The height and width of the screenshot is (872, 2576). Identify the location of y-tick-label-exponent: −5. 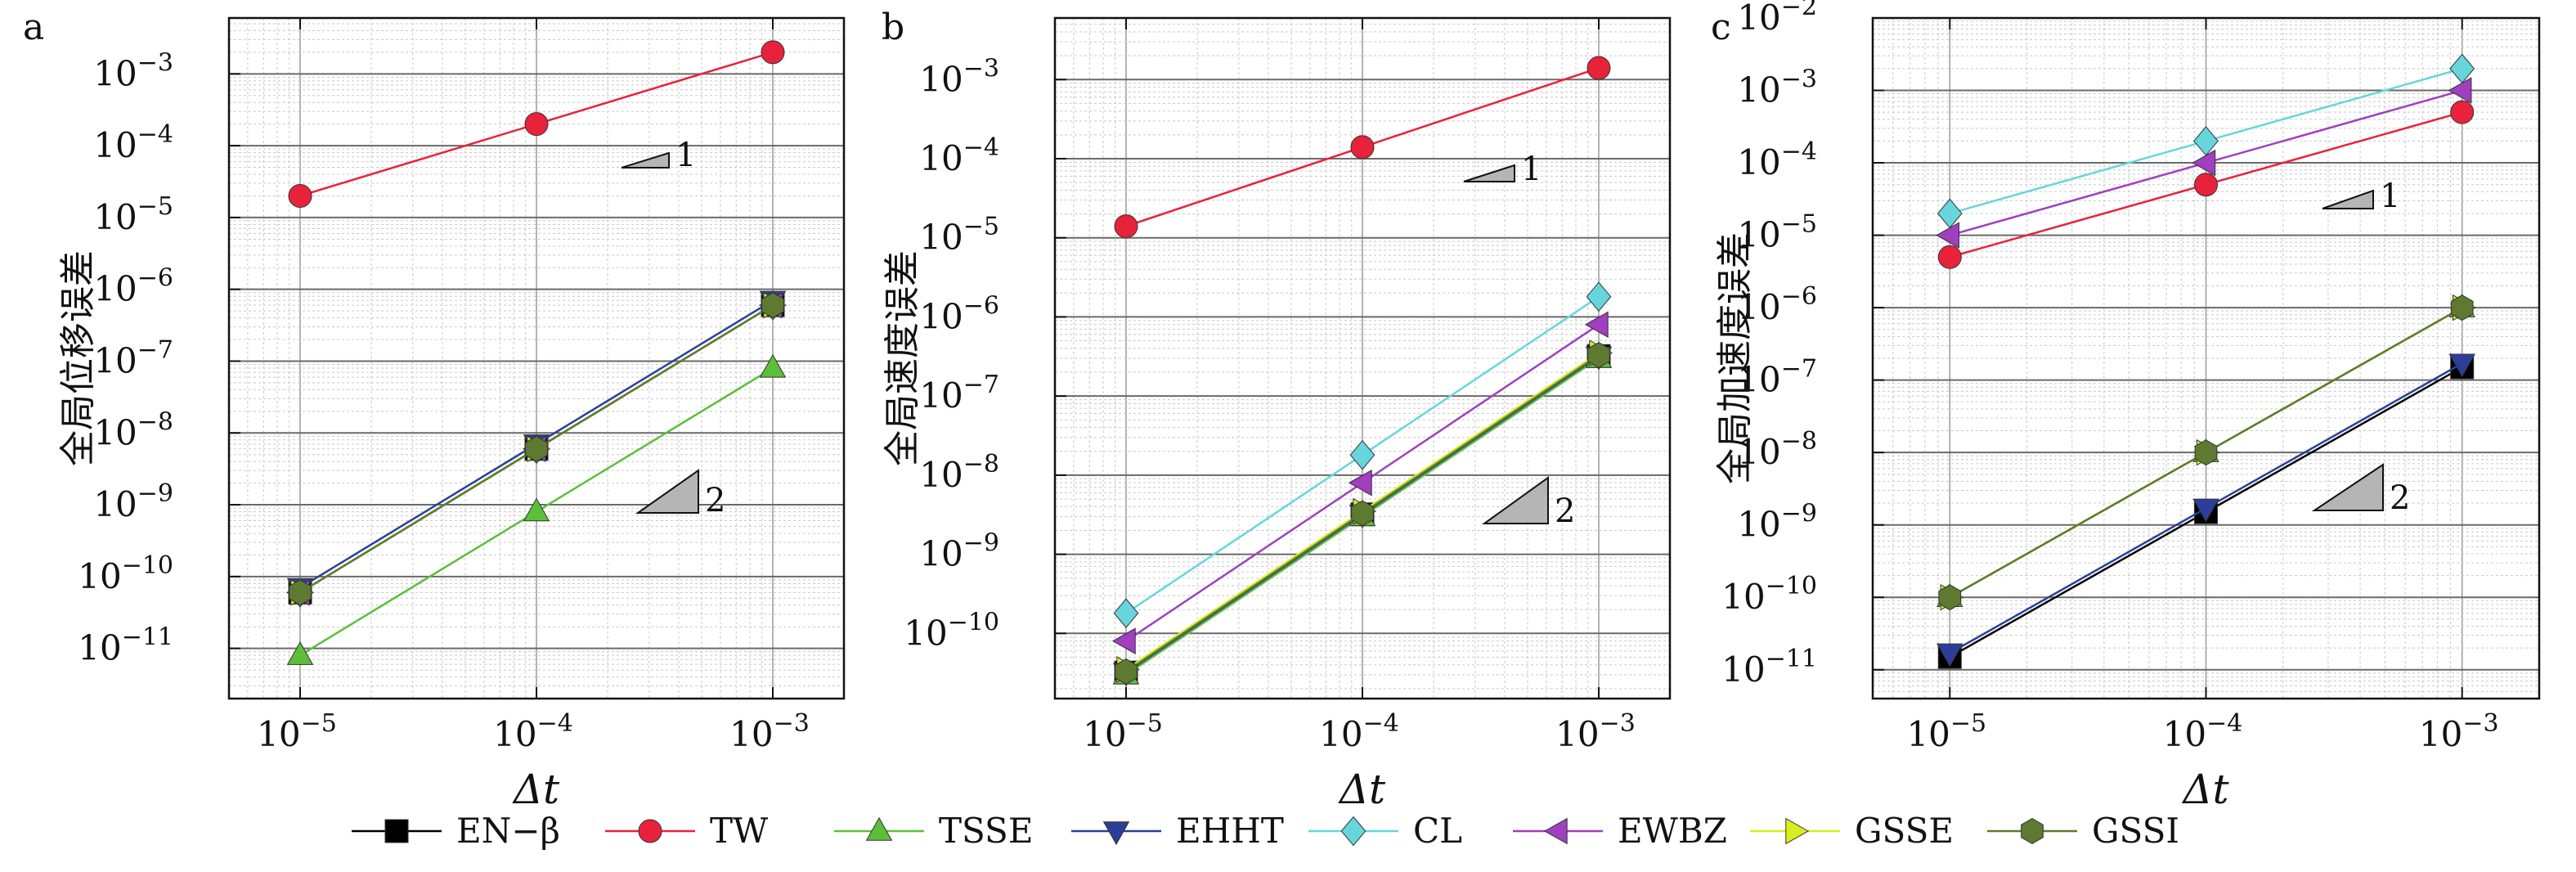
(1799, 224).